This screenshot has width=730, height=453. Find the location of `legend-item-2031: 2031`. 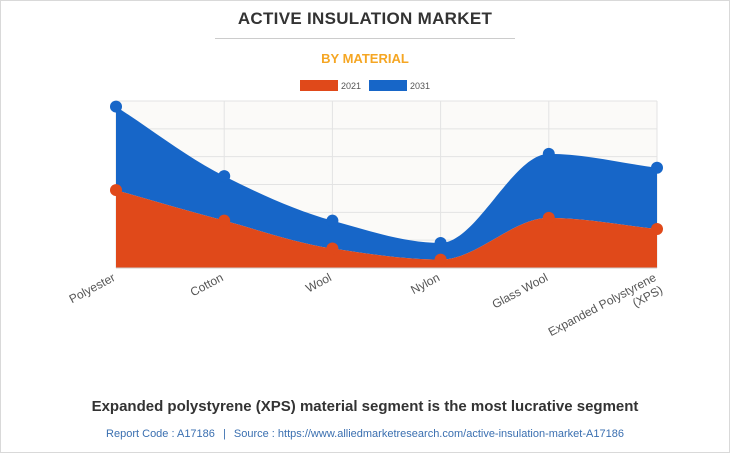

legend-item-2031: 2031 is located at coordinates (399, 85).